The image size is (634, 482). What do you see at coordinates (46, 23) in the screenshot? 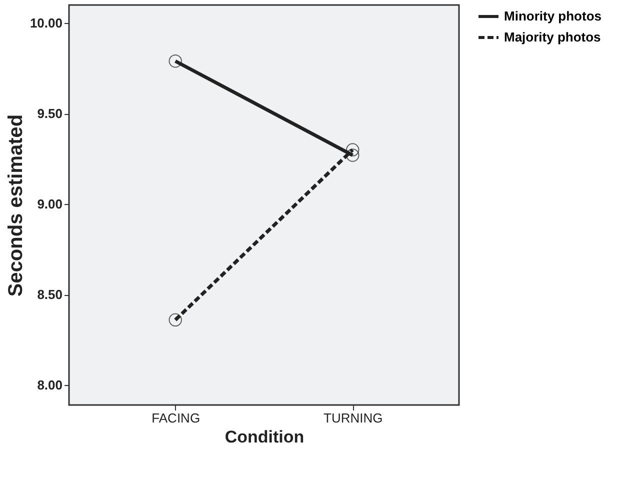
I see `y-tick-label: 10.00` at bounding box center [46, 23].